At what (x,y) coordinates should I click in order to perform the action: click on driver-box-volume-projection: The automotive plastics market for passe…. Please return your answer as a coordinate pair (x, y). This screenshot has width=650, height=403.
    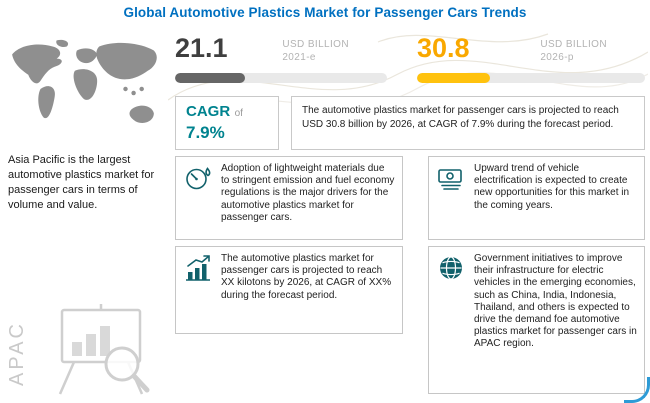
    Looking at the image, I should click on (289, 290).